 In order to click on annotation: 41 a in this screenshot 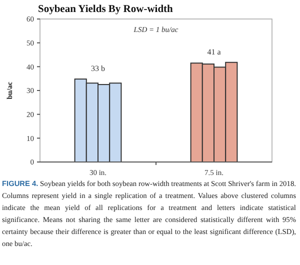, I will do `click(214, 51)`.